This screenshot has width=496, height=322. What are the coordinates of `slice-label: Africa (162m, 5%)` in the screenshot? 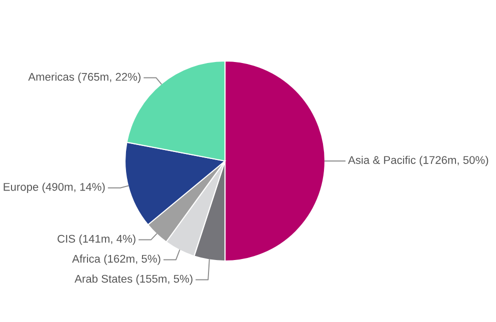 It's located at (116, 259).